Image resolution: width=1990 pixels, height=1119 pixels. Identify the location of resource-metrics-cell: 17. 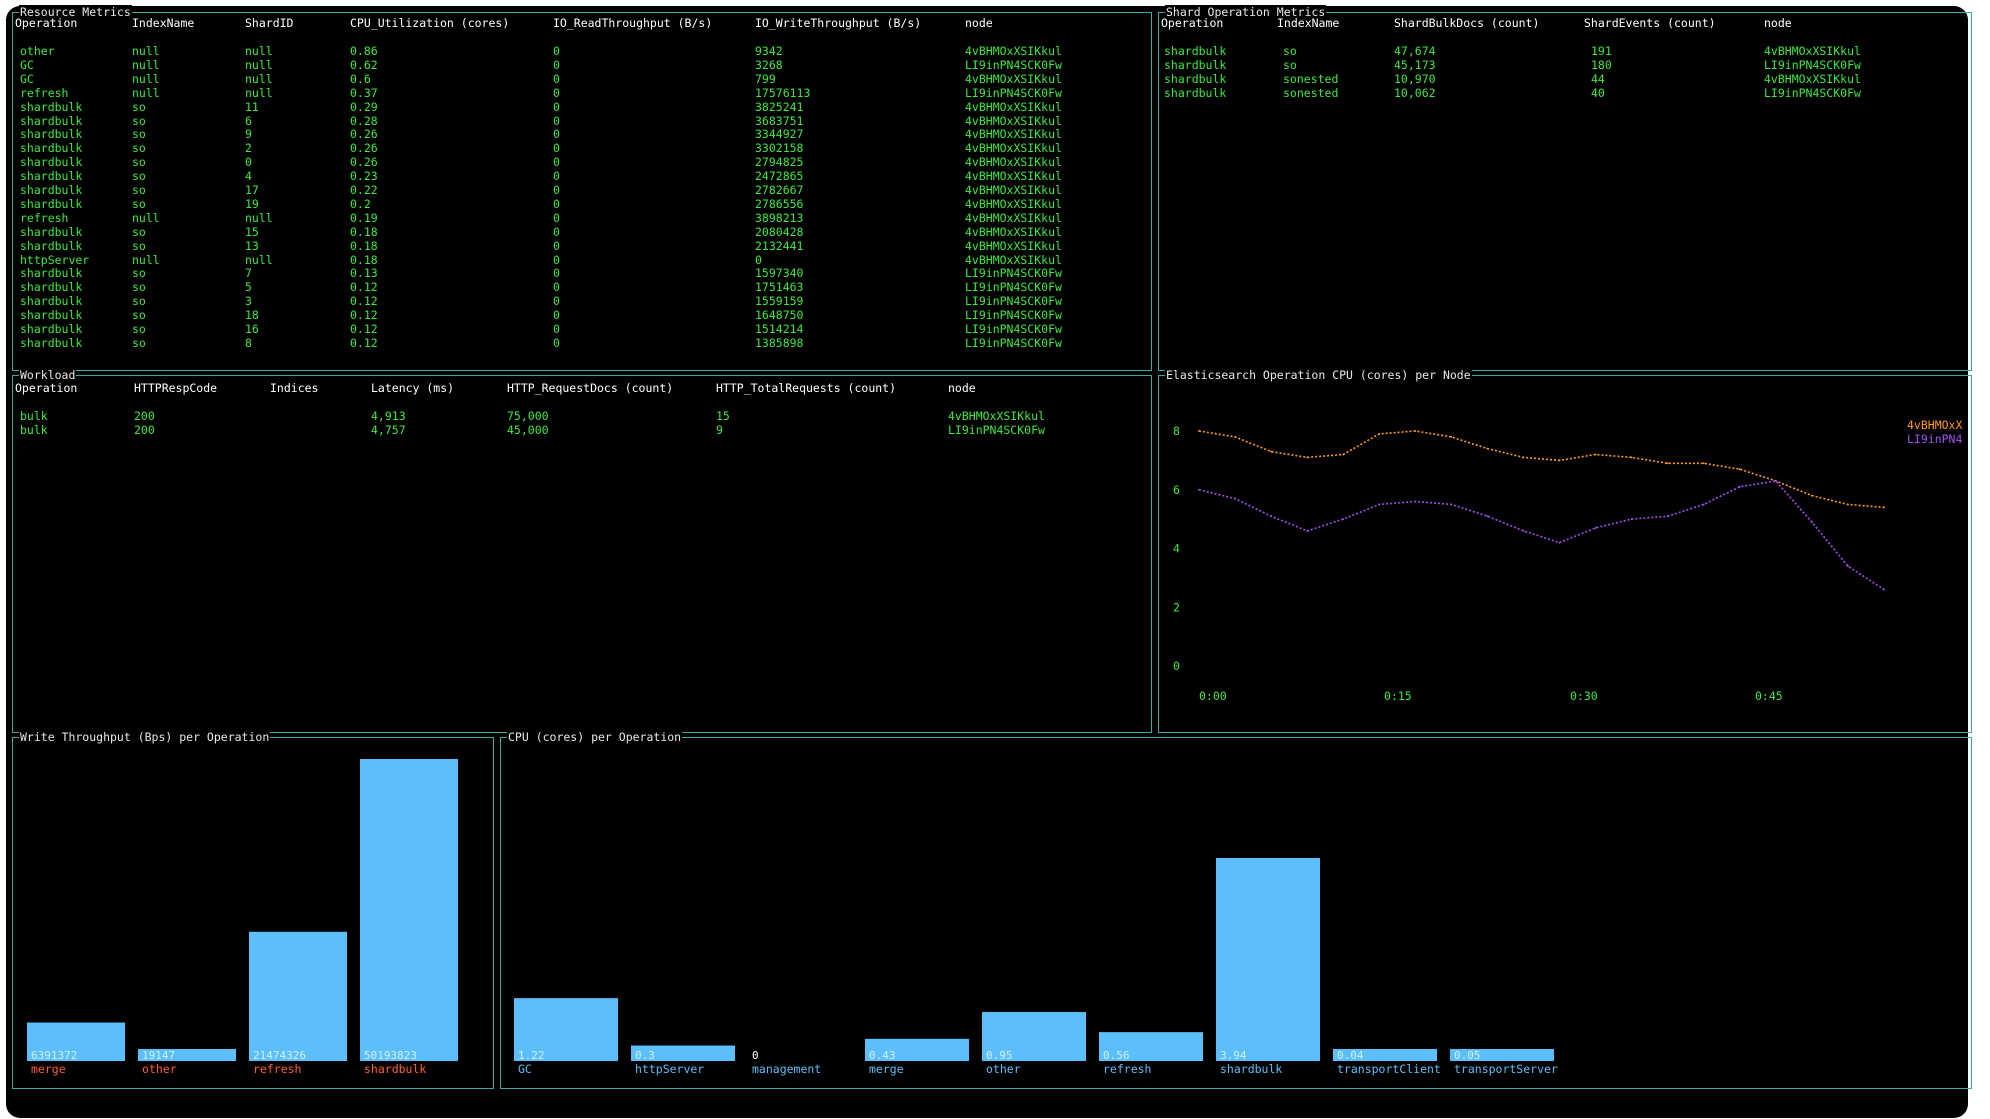
(252, 190).